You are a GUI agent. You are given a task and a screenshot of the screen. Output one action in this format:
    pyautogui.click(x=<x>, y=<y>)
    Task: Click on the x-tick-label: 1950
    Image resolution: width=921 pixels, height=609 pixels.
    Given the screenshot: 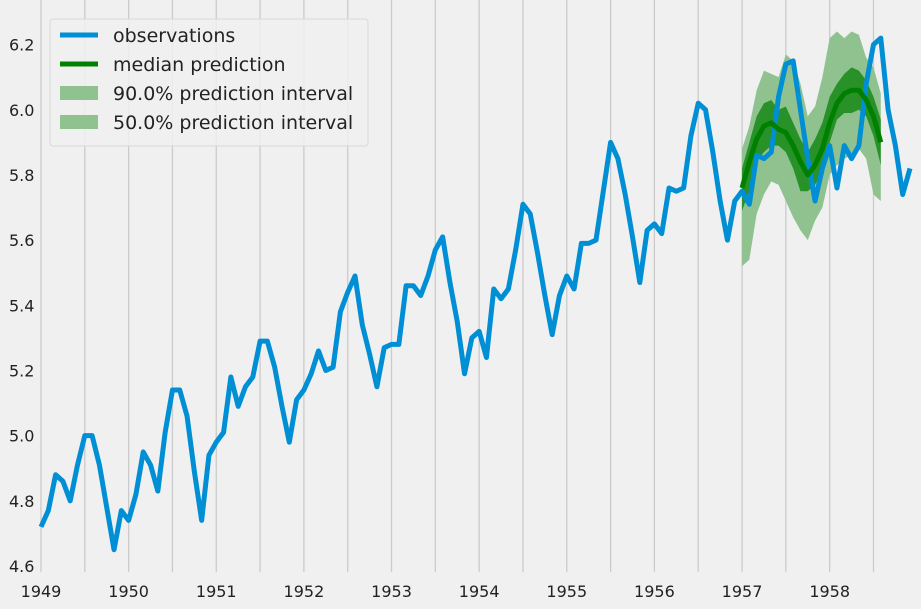 What is the action you would take?
    pyautogui.click(x=128, y=591)
    